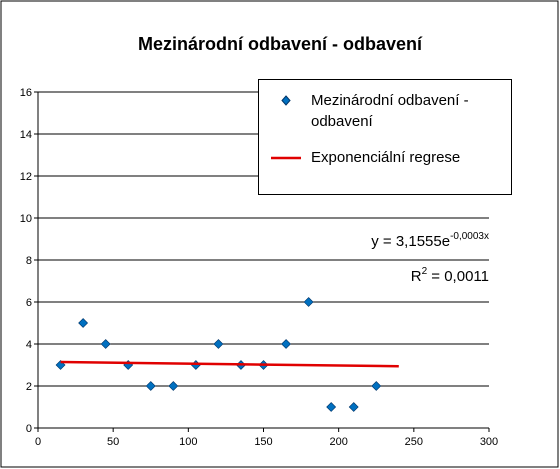 Image resolution: width=560 pixels, height=469 pixels. I want to click on legend-entry: Exponenciální regrese, so click(386, 157).